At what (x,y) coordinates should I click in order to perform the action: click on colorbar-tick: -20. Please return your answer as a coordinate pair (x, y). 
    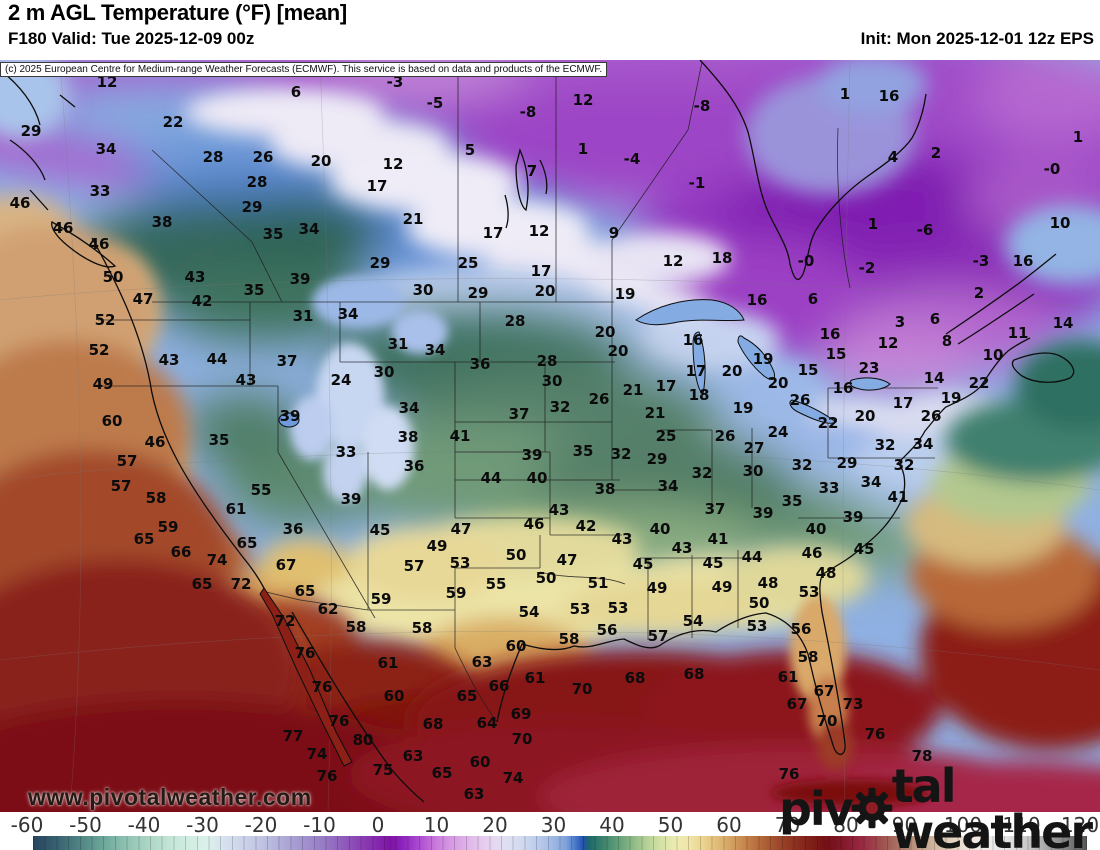
    Looking at the image, I should click on (261, 825).